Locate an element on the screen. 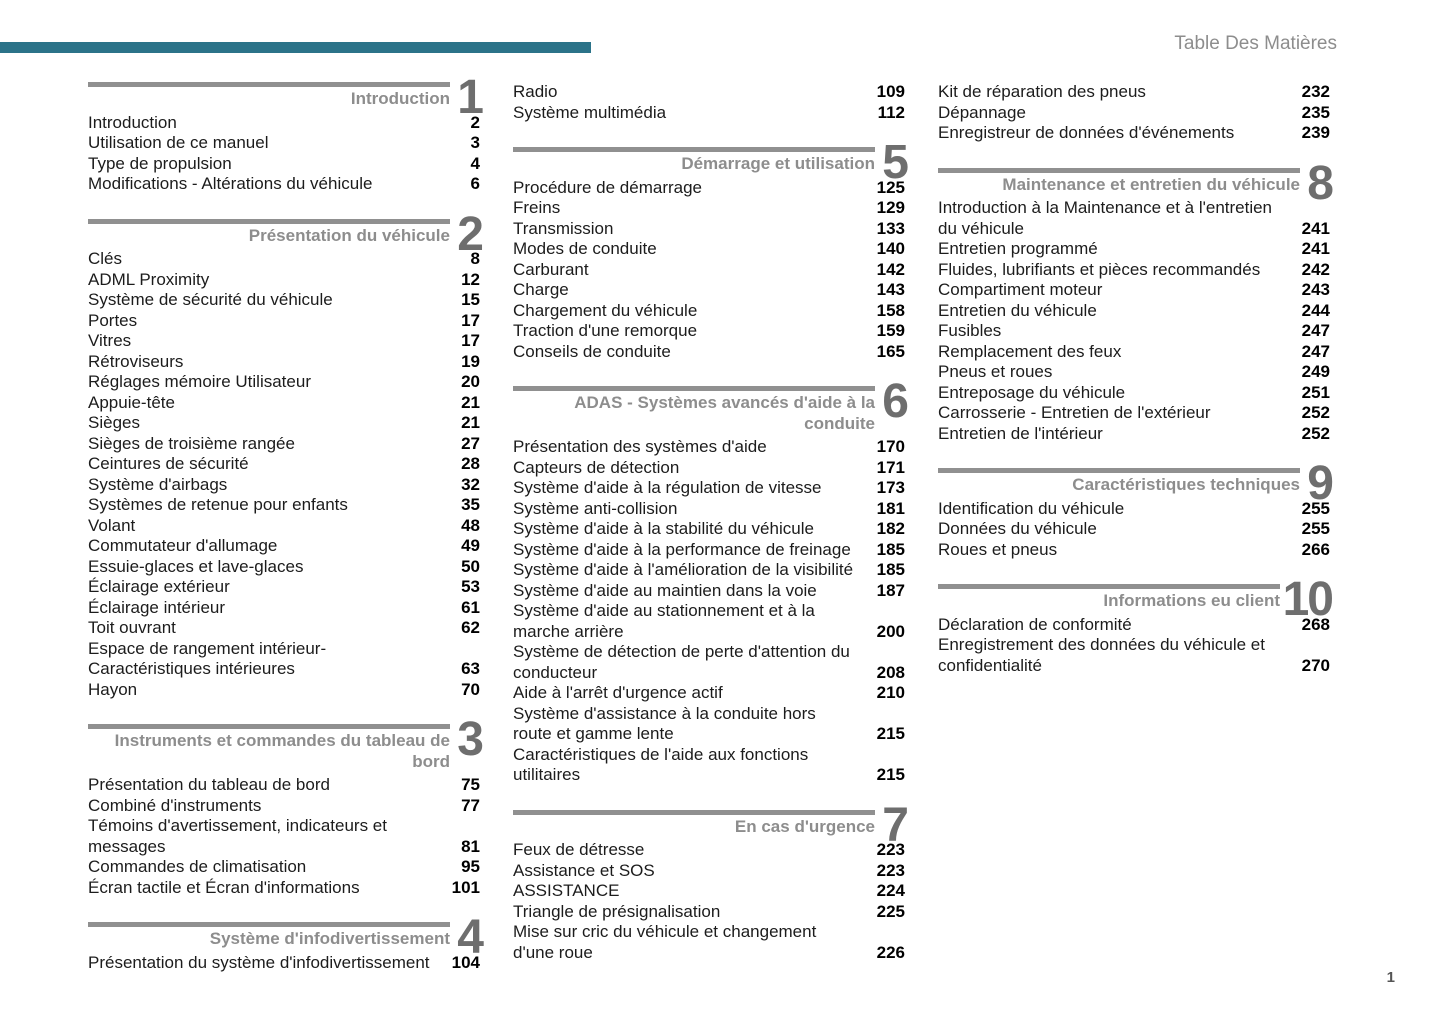 The width and height of the screenshot is (1445, 1018). toc-entry-label: Écran tactile et Écran d'informations is located at coordinates (224, 887).